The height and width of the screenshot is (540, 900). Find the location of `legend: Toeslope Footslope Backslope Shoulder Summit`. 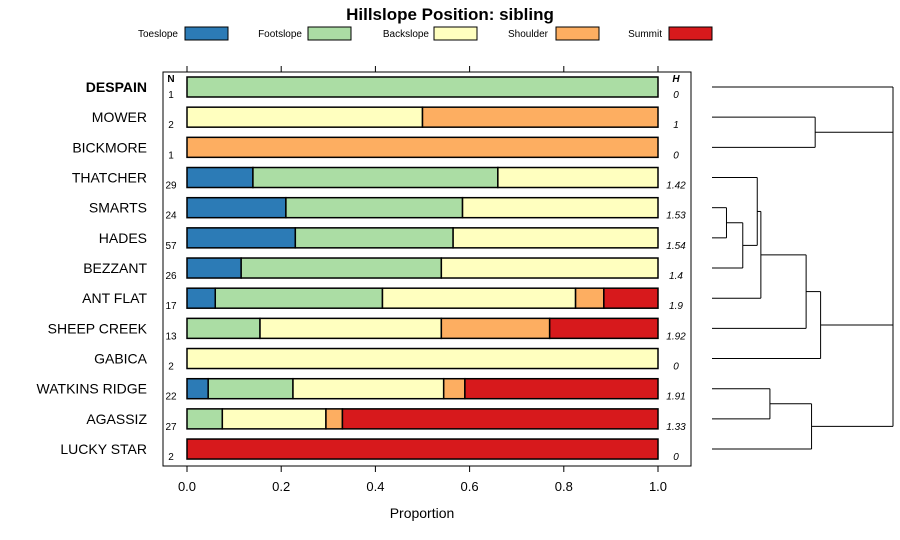

legend: Toeslope Footslope Backslope Shoulder Summit is located at coordinates (425, 33).